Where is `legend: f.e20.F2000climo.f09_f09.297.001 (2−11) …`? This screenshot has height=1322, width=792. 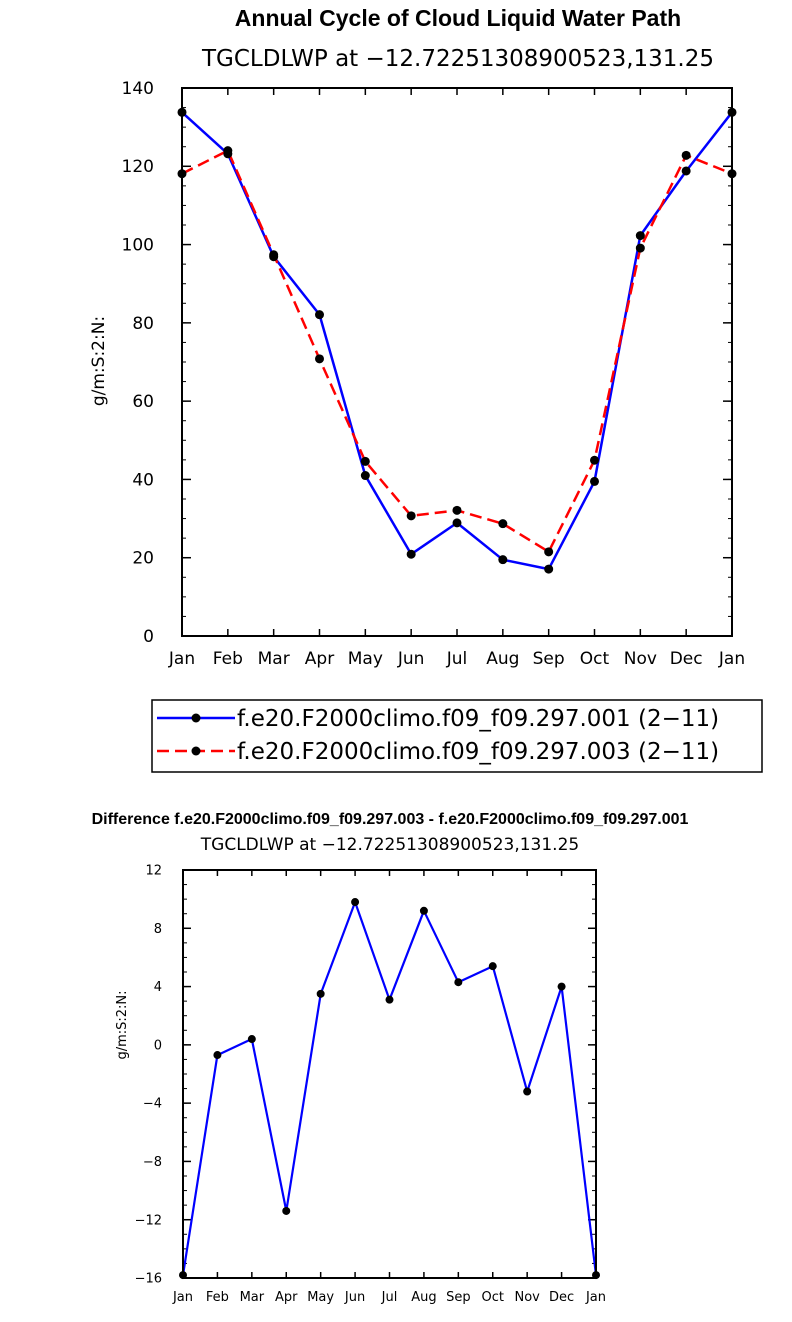 legend: f.e20.F2000climo.f09_f09.297.001 (2−11) … is located at coordinates (457, 736).